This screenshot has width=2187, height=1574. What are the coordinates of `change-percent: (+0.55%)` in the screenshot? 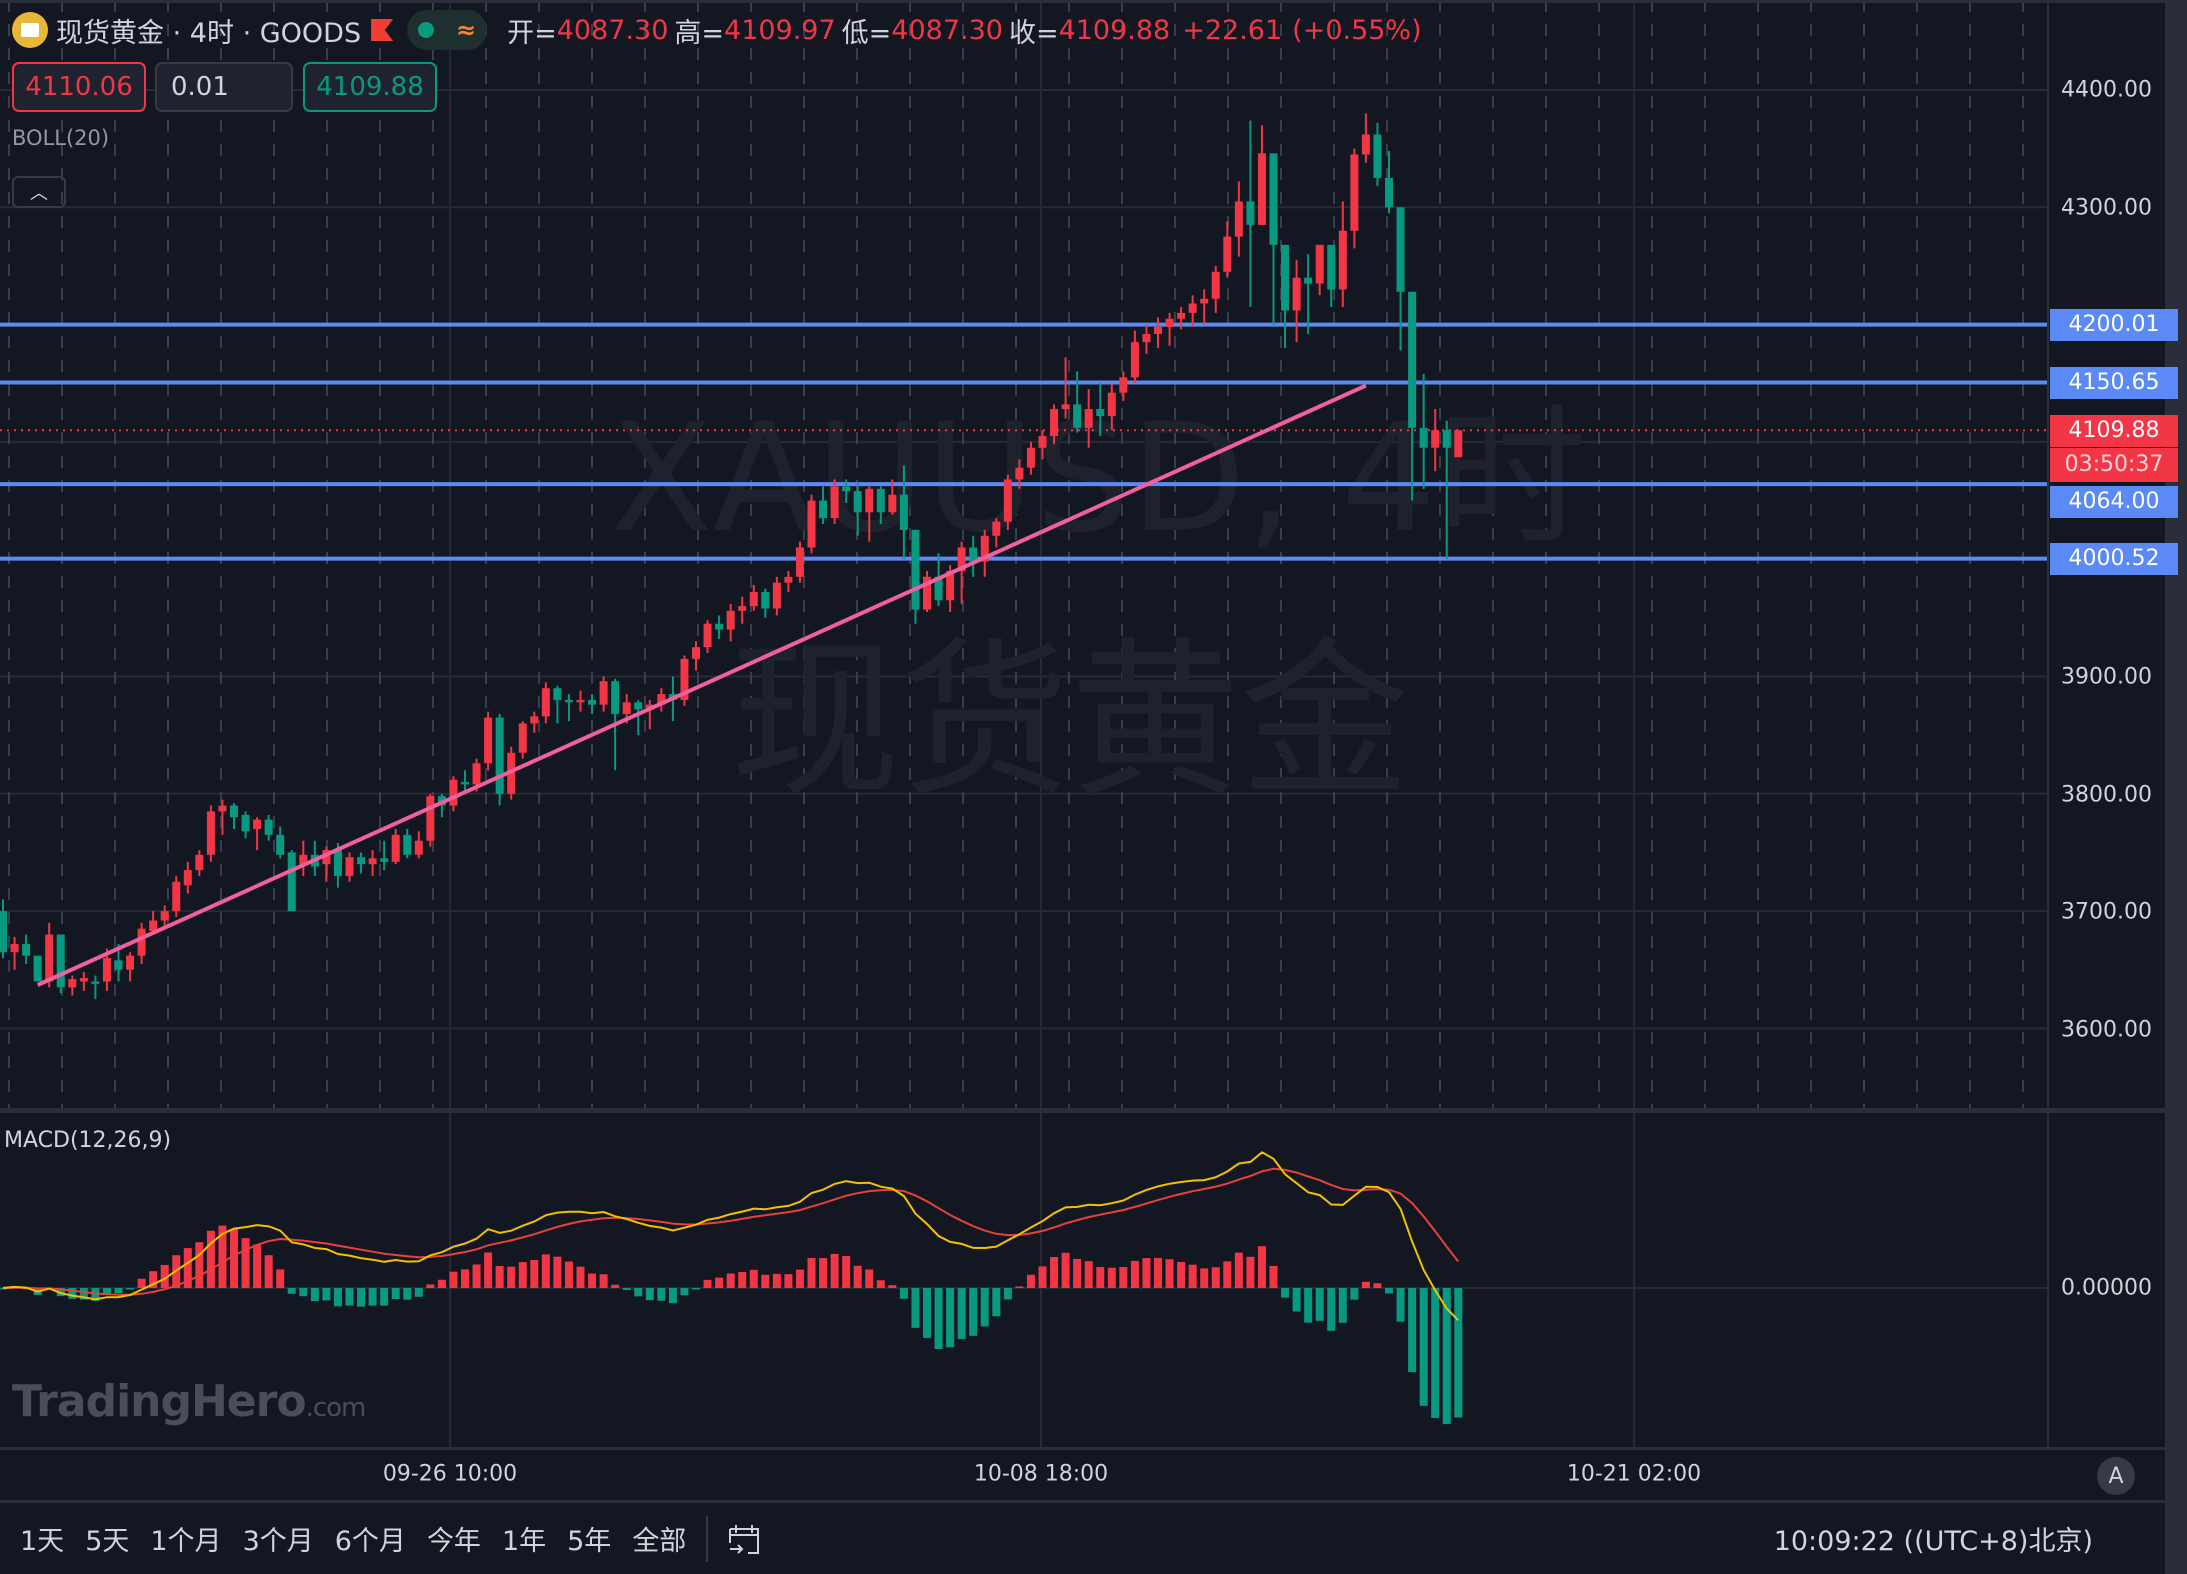 It's located at (1357, 30).